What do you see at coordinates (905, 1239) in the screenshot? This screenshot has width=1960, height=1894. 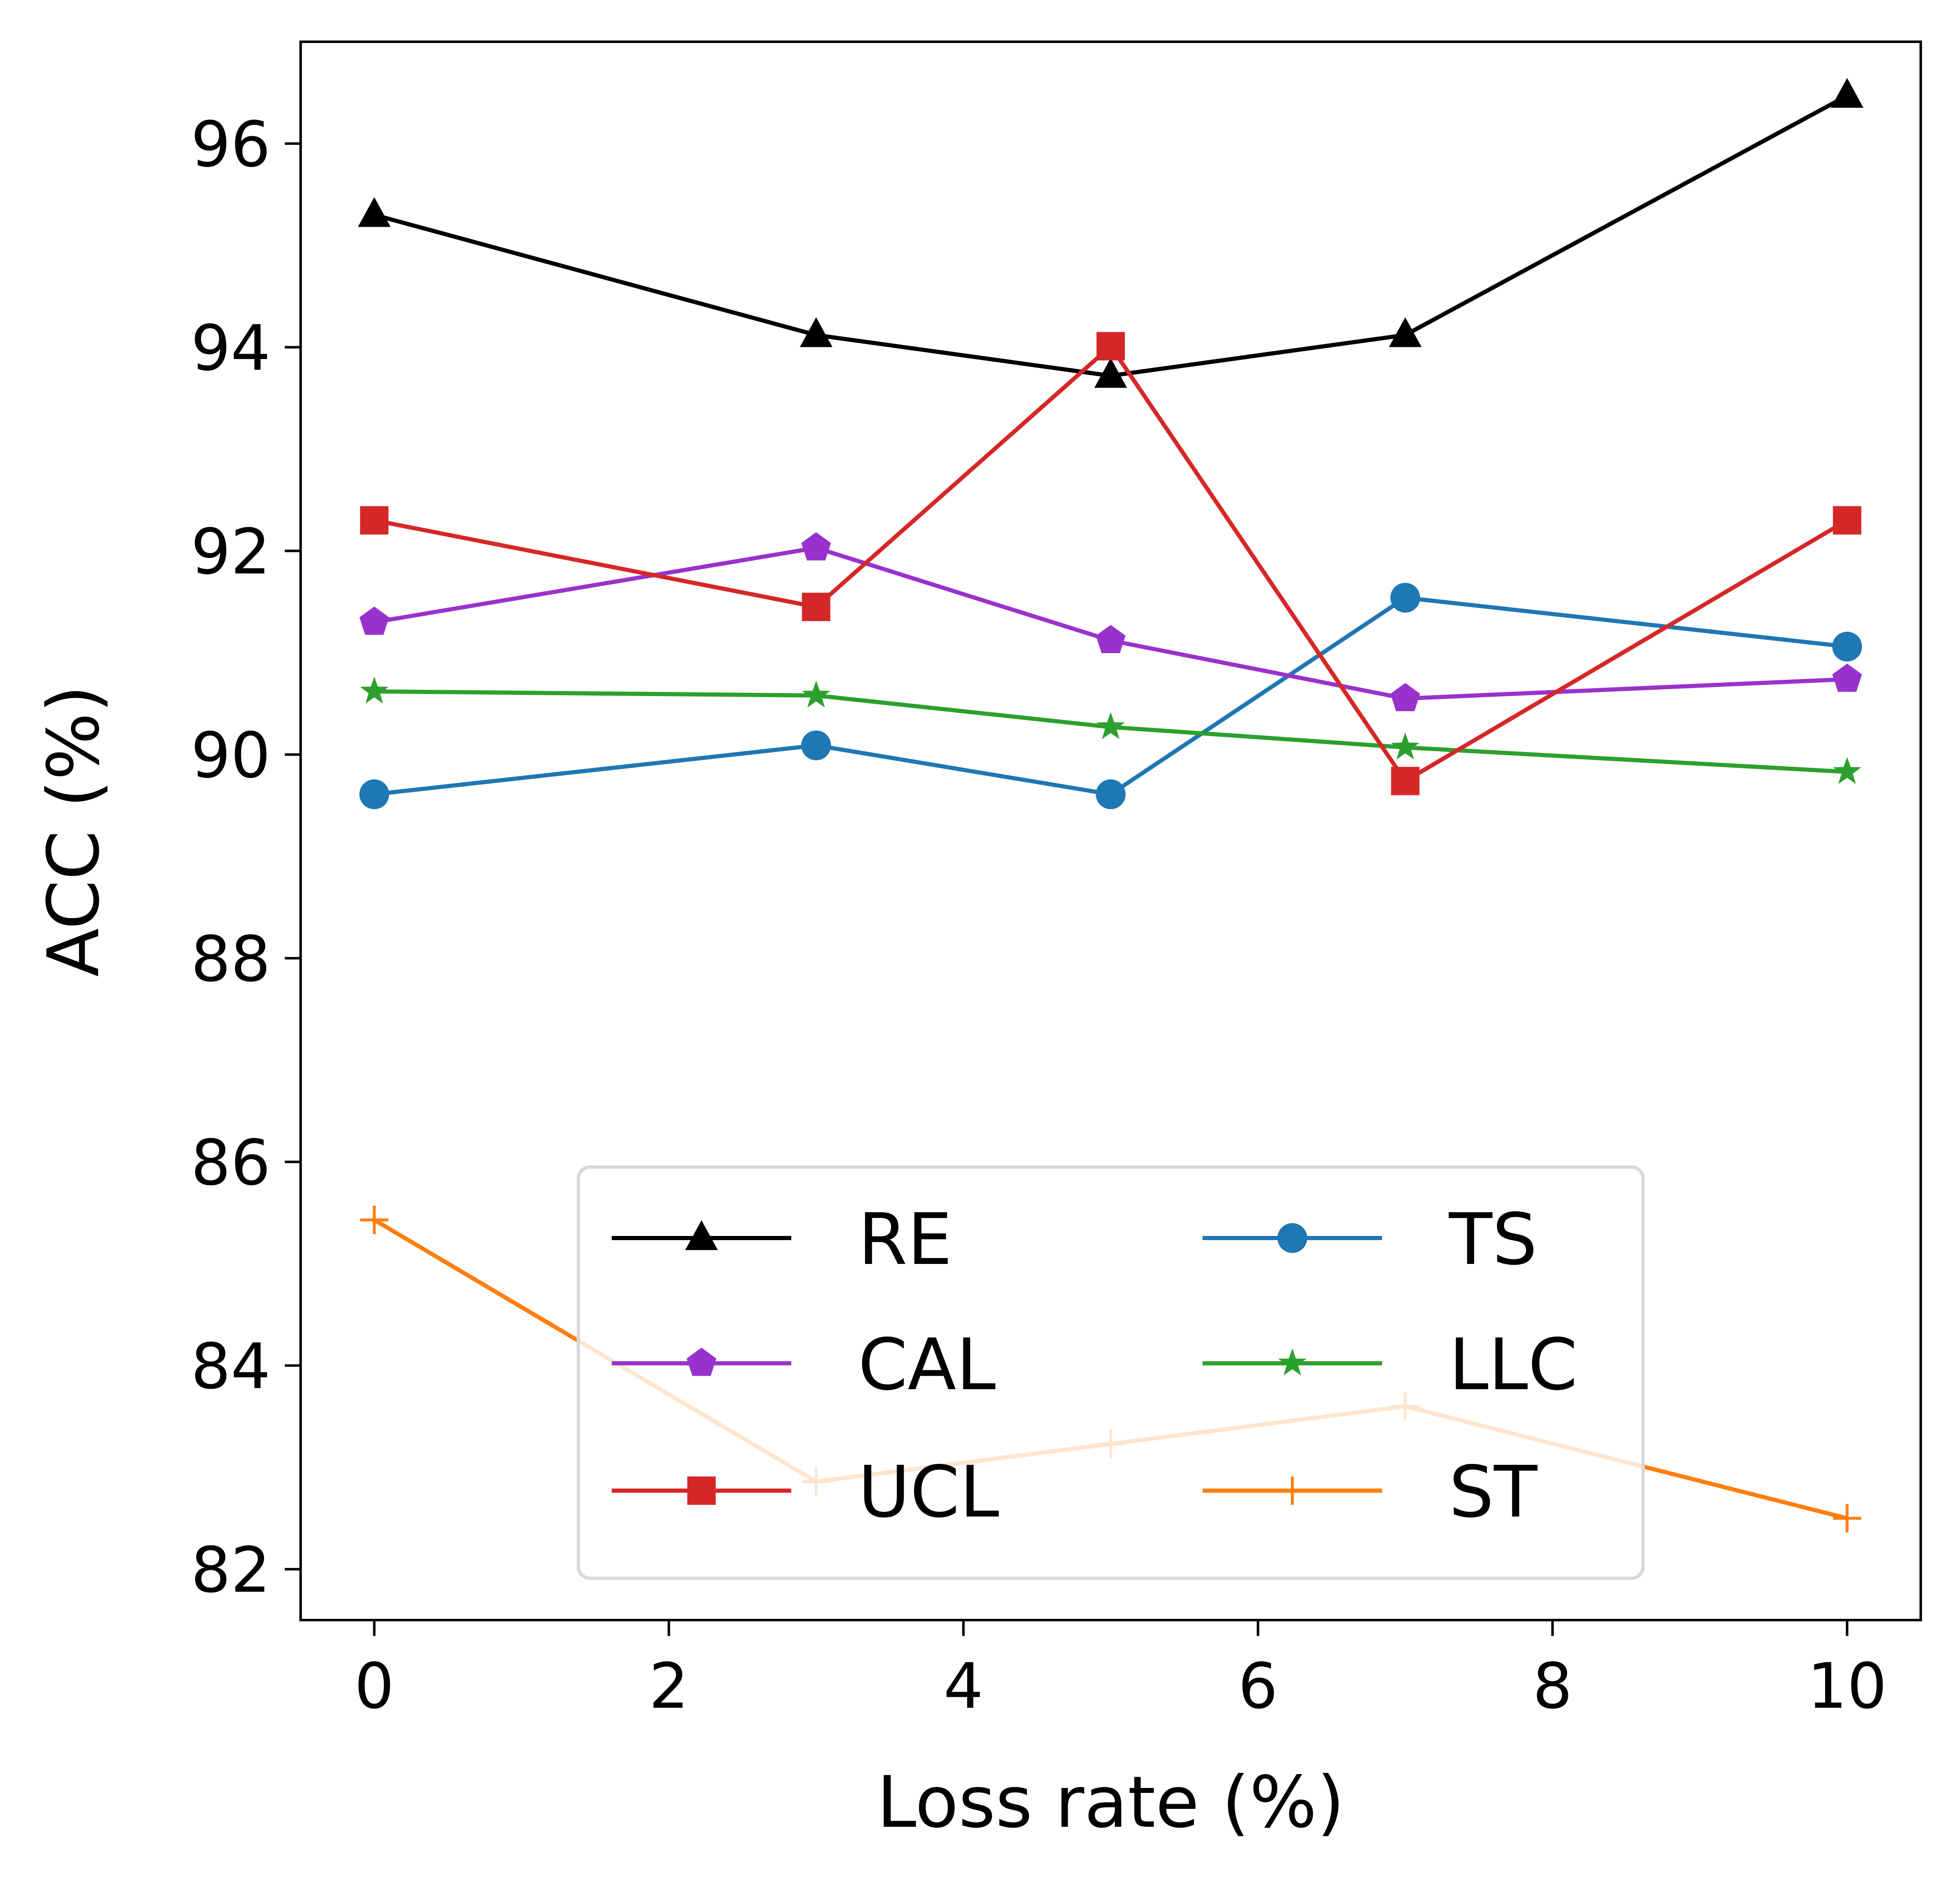 I see `legend-label-re: RE` at bounding box center [905, 1239].